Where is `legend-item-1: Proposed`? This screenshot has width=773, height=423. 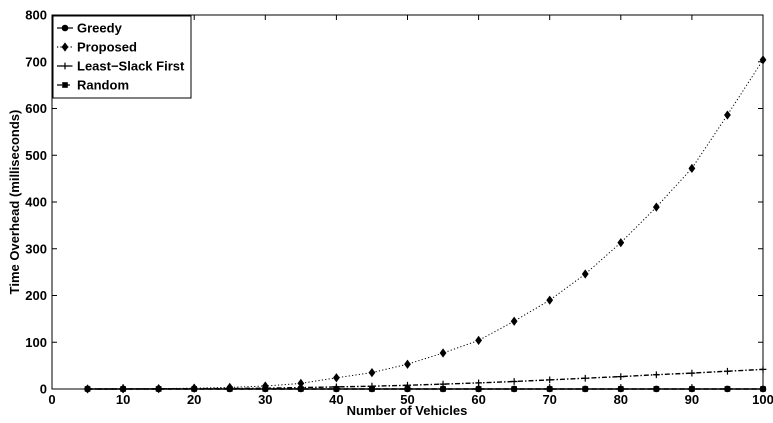
legend-item-1: Proposed is located at coordinates (97, 47).